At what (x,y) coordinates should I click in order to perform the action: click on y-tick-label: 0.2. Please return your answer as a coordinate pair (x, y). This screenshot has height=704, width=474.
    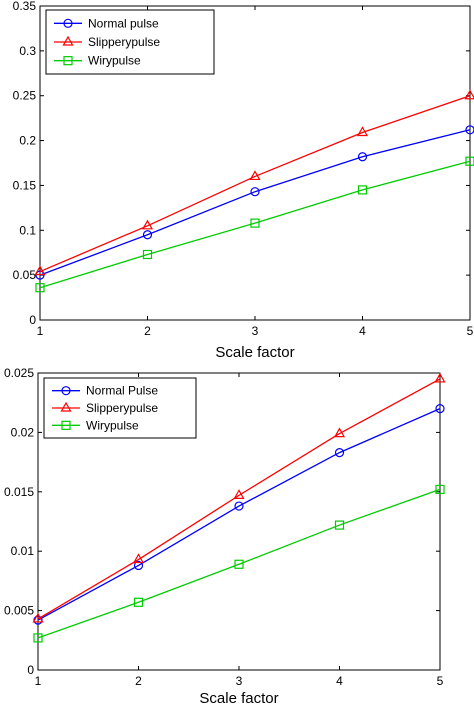
    Looking at the image, I should click on (27, 141).